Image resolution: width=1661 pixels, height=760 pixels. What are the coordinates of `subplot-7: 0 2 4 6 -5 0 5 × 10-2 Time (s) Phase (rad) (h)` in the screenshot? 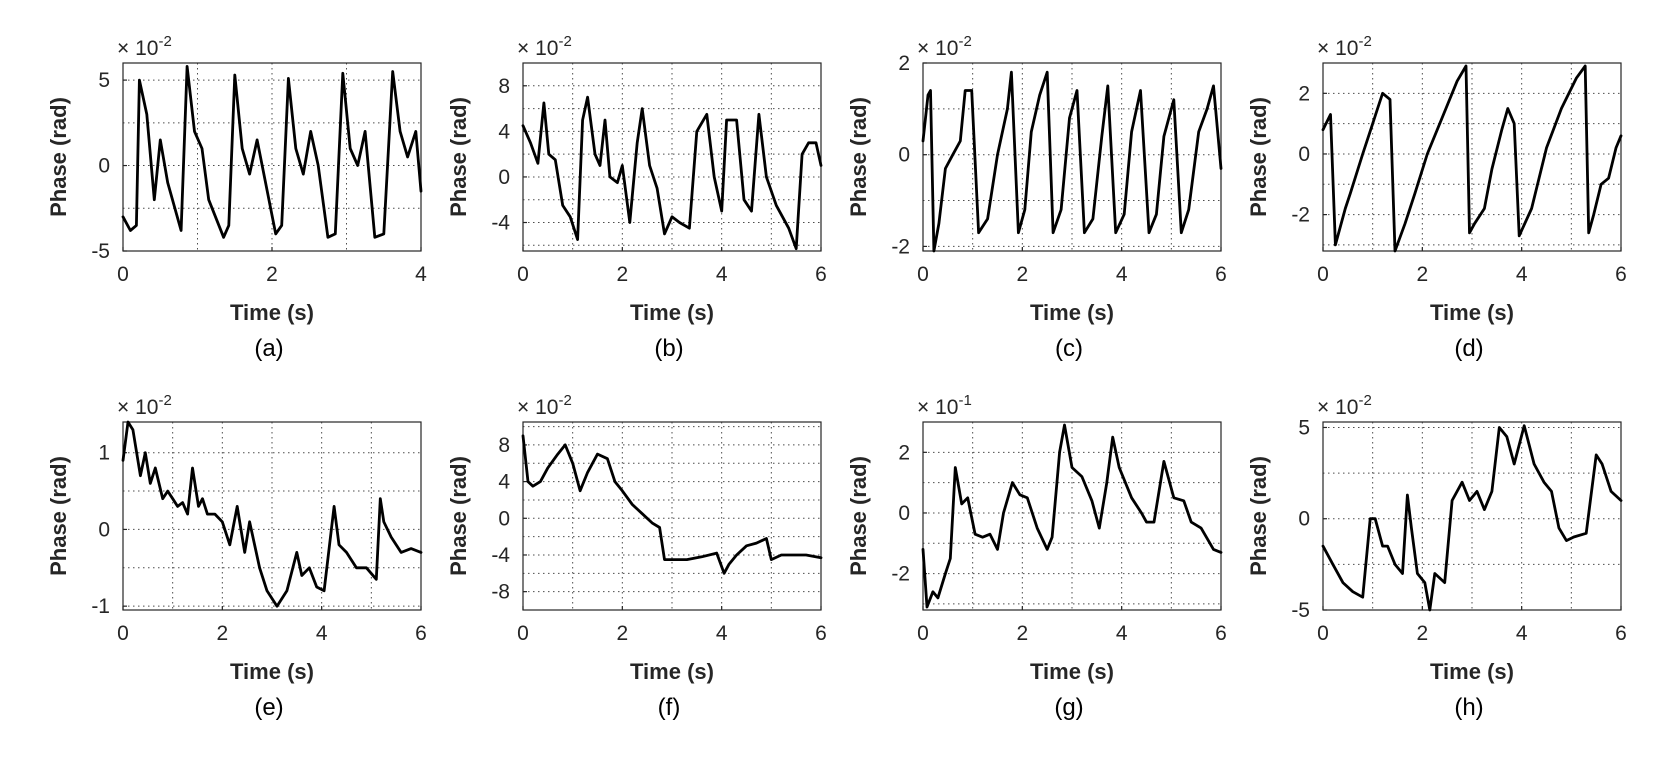 It's located at (1436, 556).